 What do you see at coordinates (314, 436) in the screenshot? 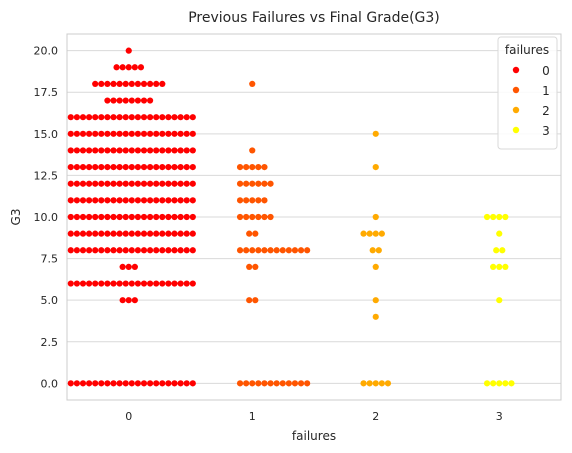
I see `x-axis-label: failures` at bounding box center [314, 436].